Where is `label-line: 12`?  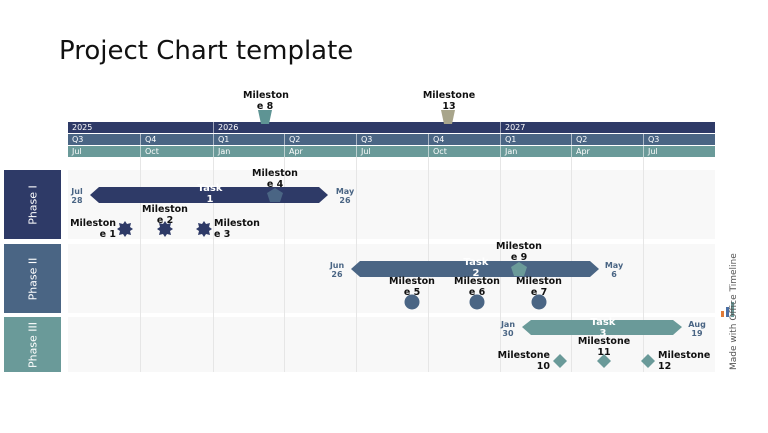
label-line: 12 is located at coordinates (665, 366).